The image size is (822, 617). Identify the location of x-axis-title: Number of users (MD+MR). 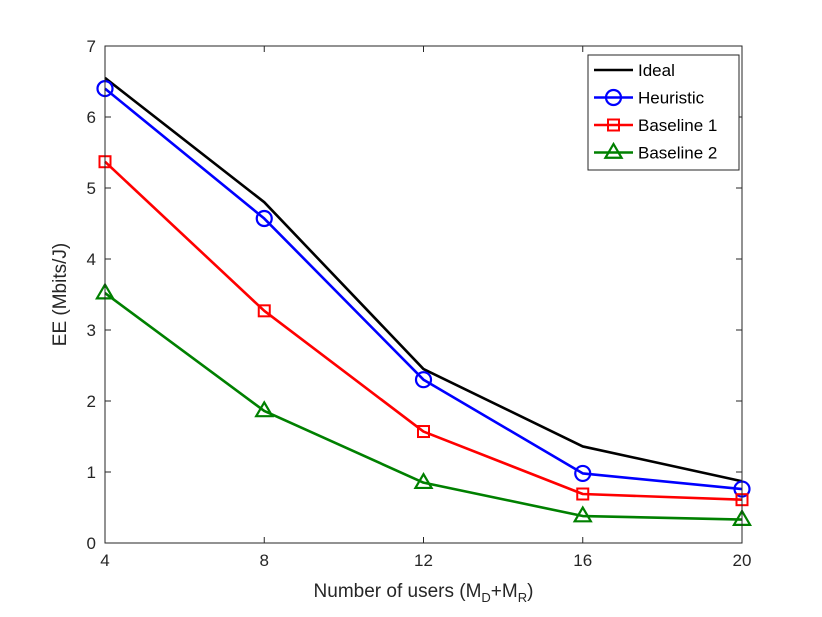
(424, 593).